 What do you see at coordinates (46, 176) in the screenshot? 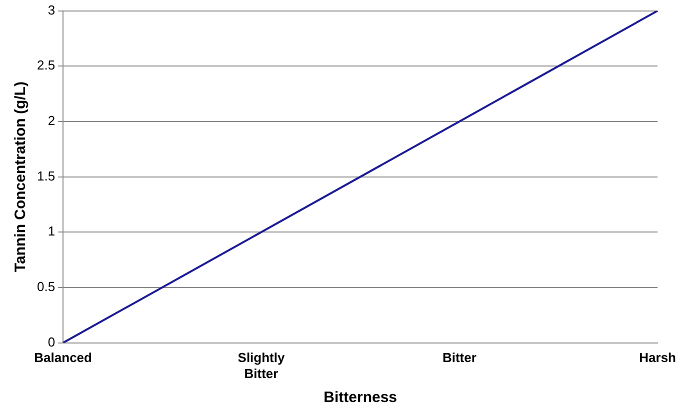
I see `y-tick-label: 1.5` at bounding box center [46, 176].